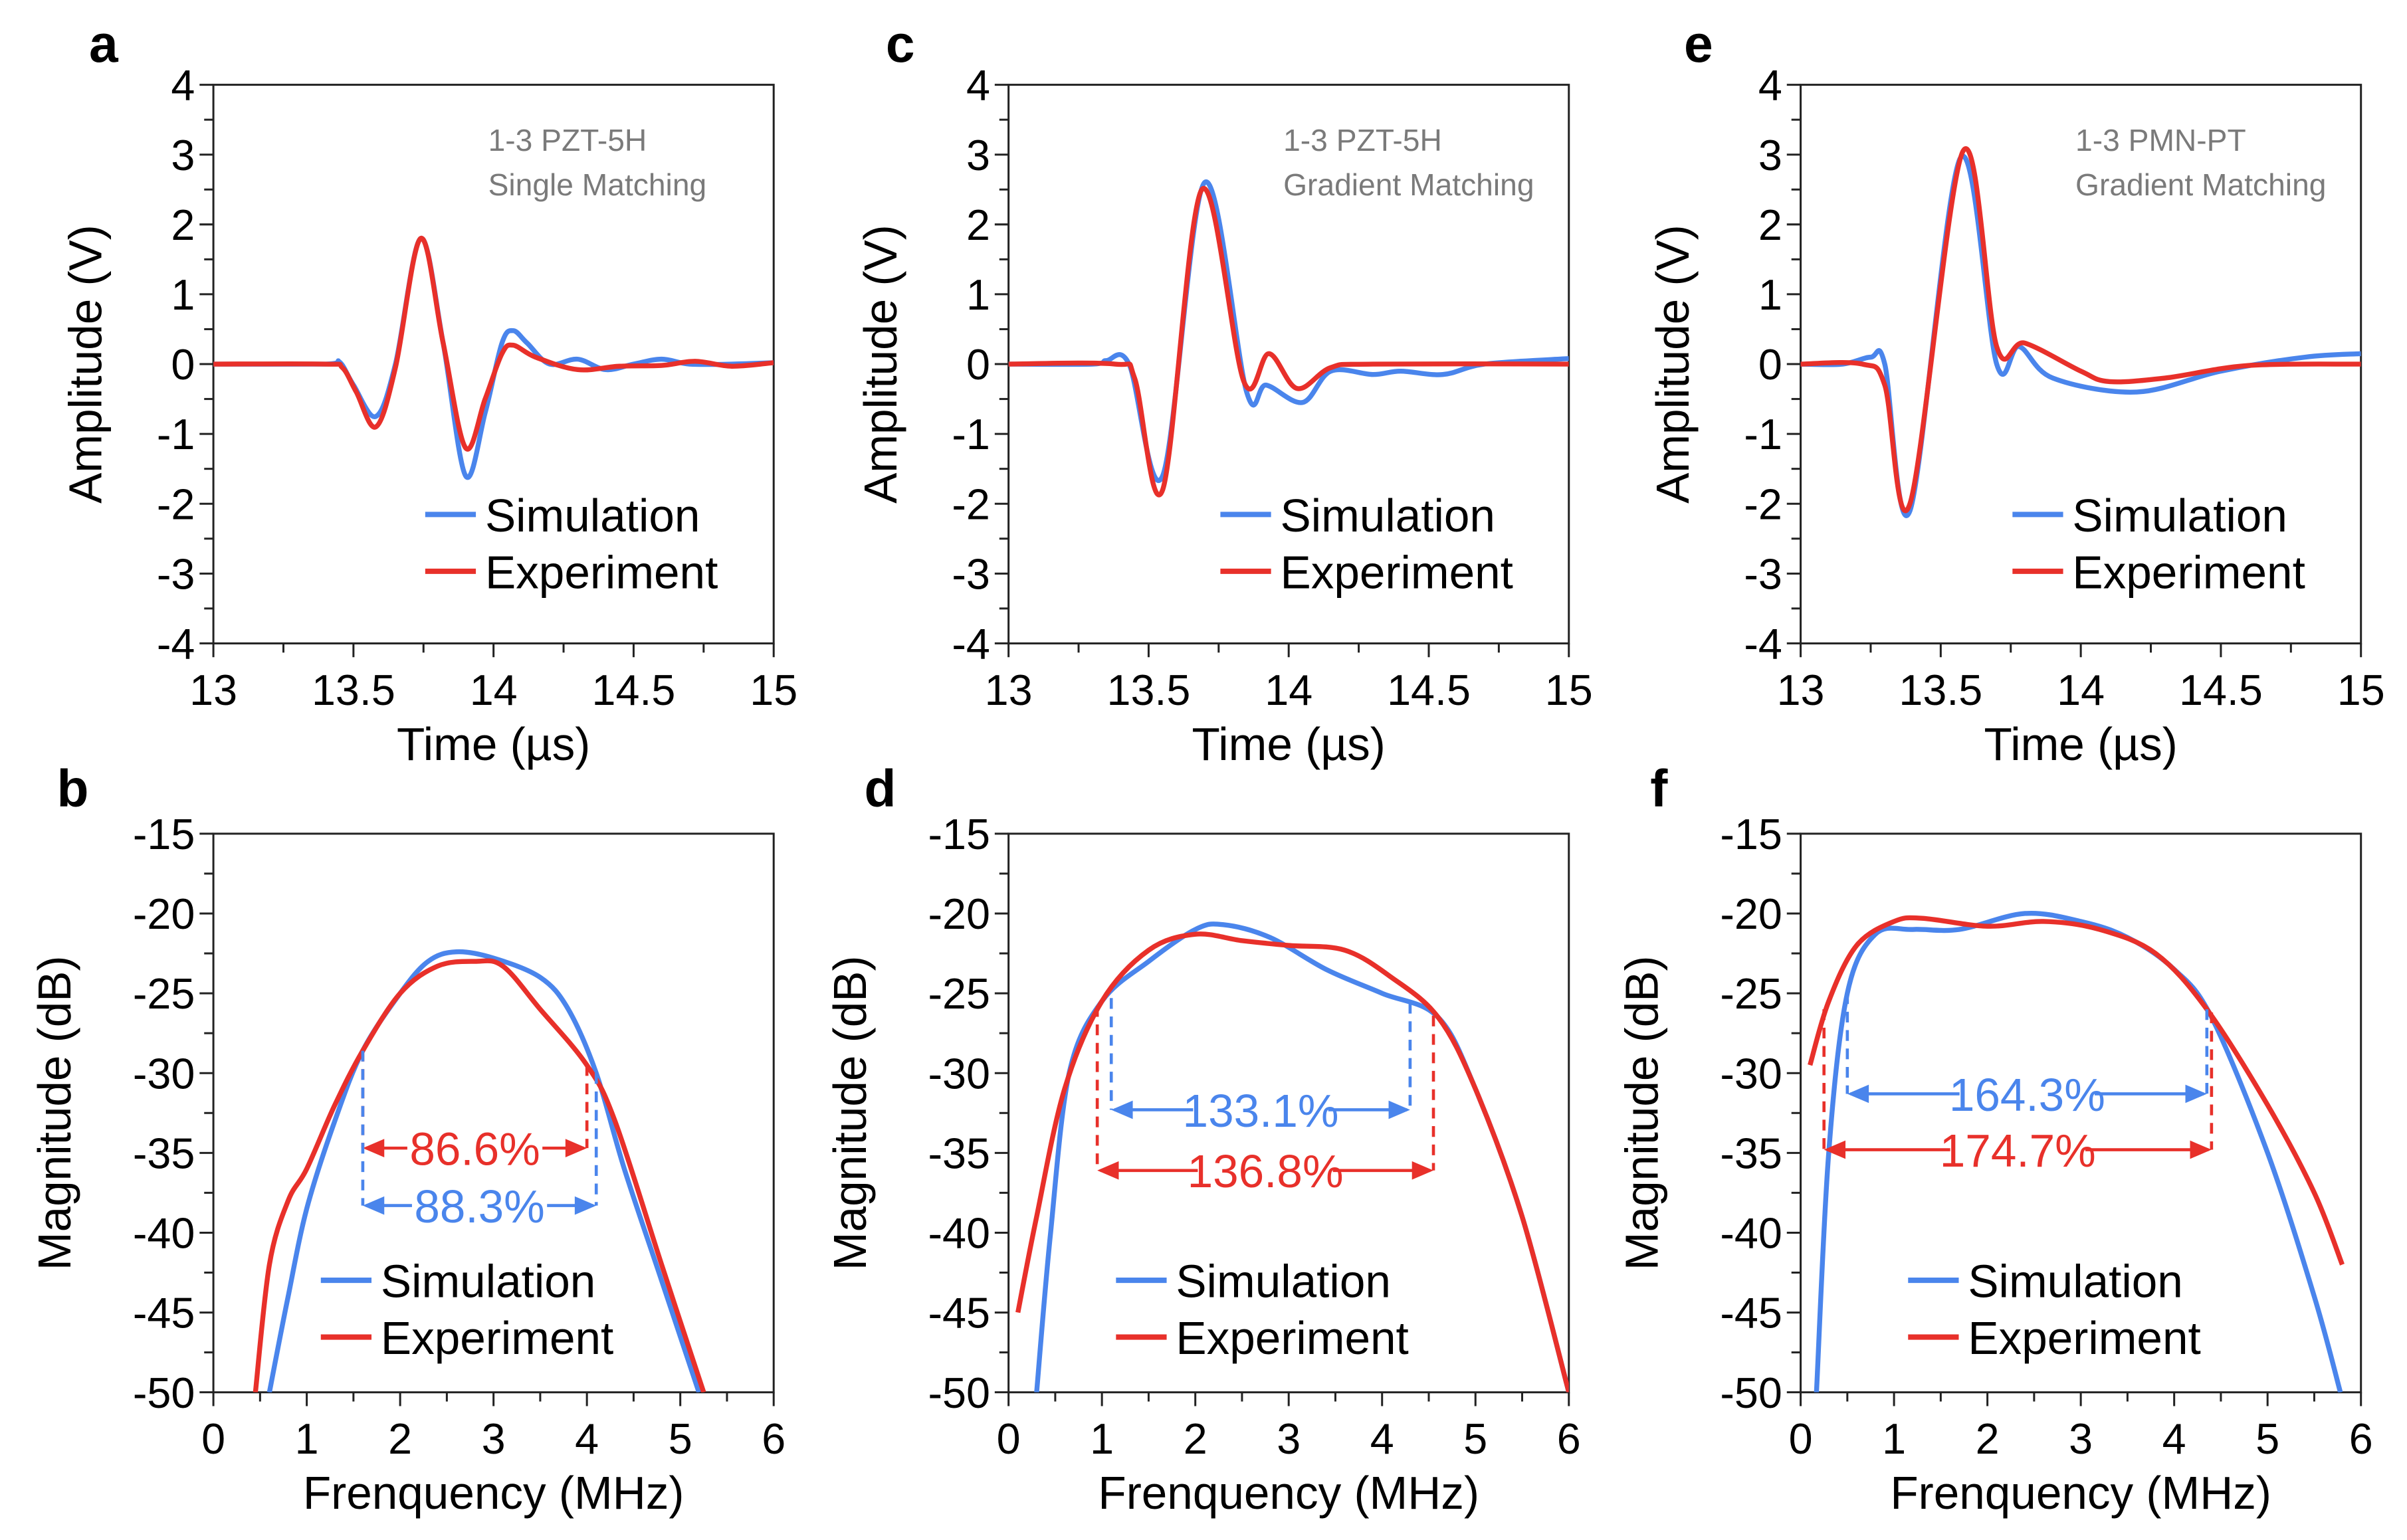 This screenshot has height=1540, width=2407. I want to click on bandwidth-annotation: 86.6%, so click(475, 1112).